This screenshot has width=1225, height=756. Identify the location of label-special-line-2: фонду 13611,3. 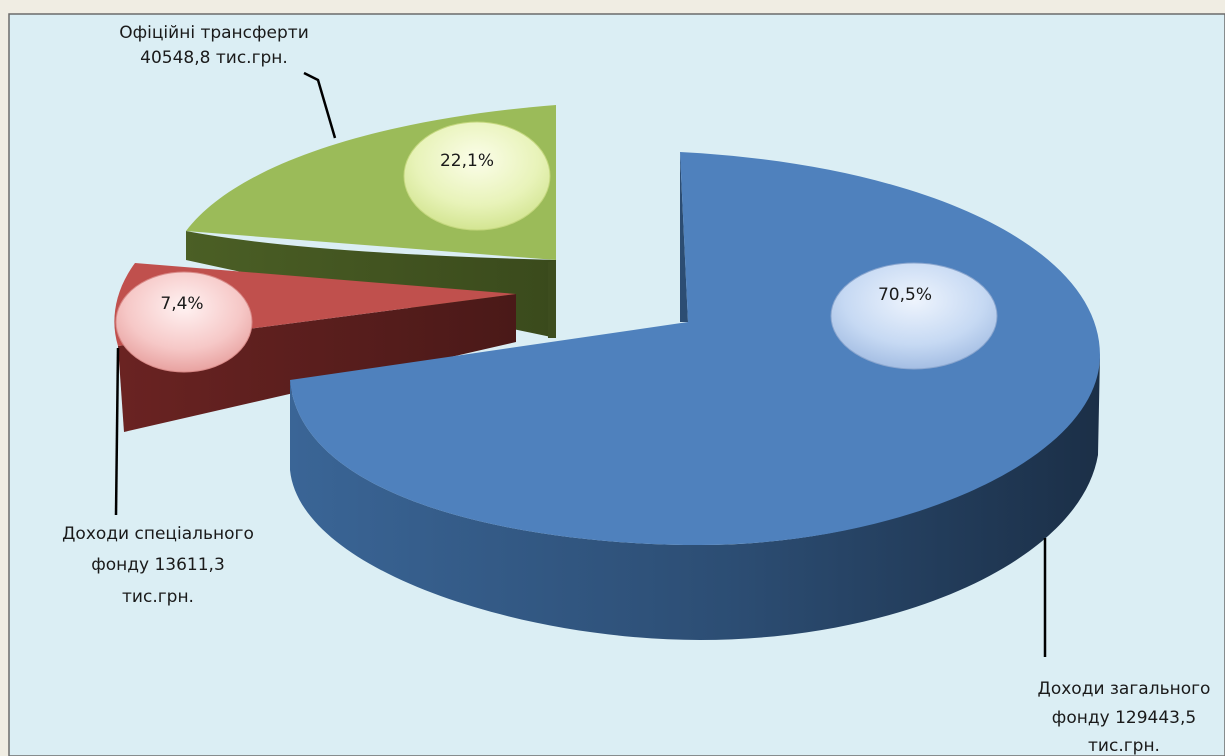
(158, 565).